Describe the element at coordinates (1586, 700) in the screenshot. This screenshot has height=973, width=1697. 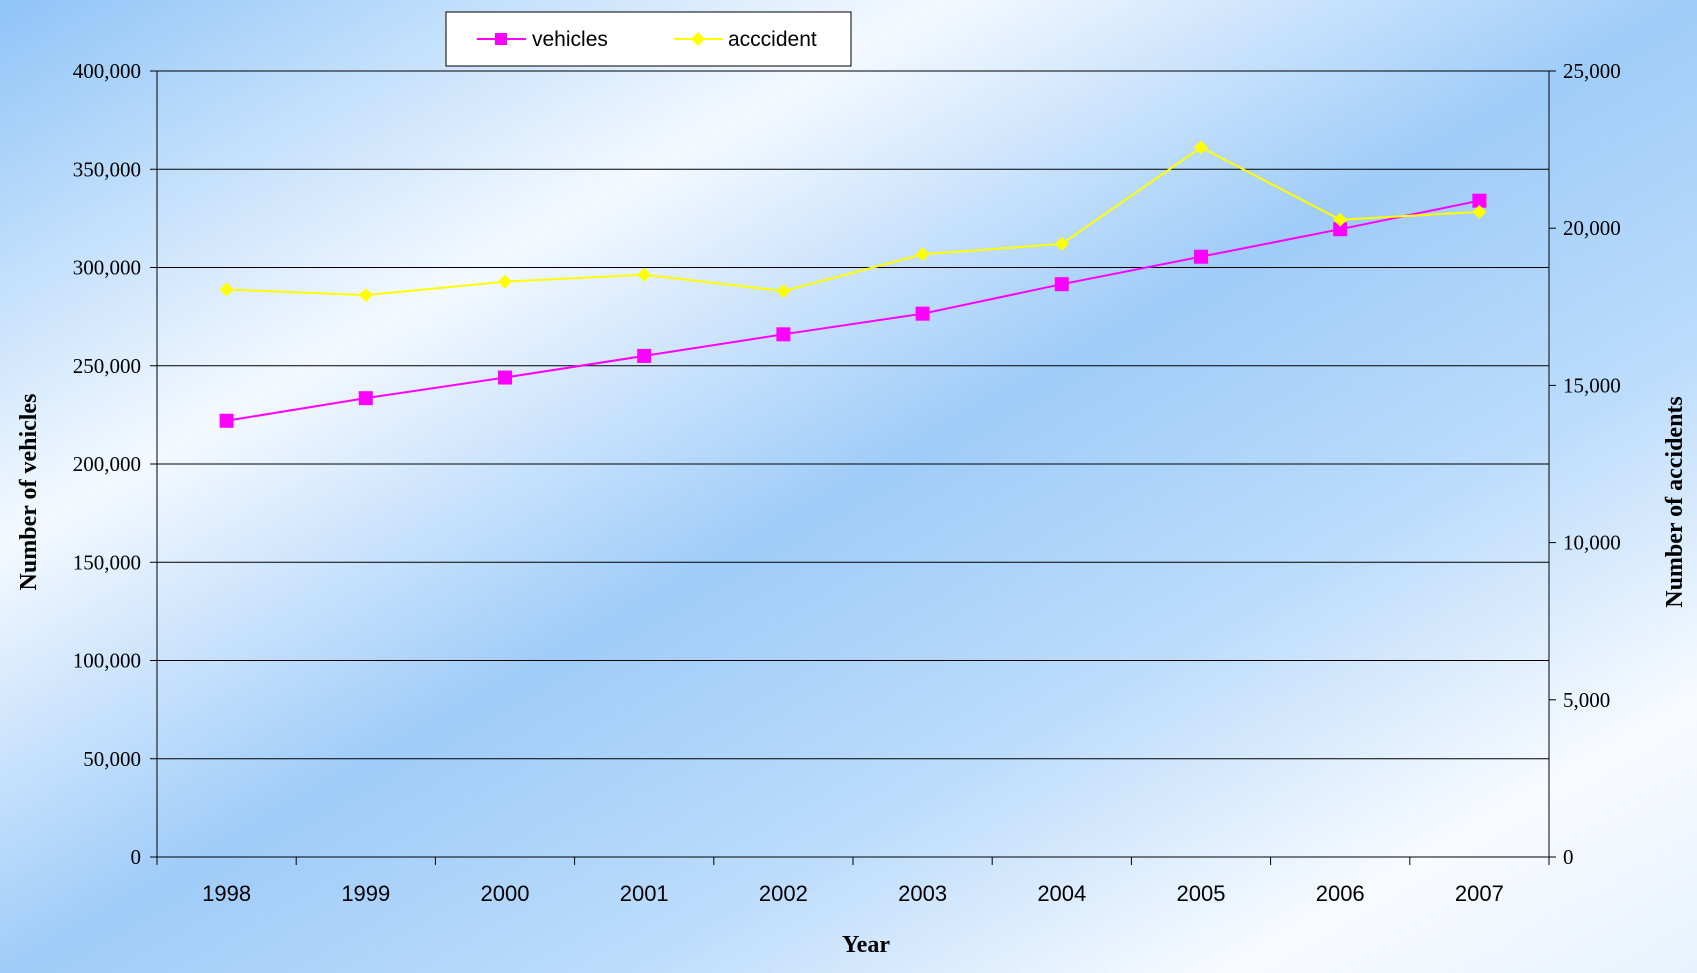
I see `y2-tick-label: 5,000` at that location.